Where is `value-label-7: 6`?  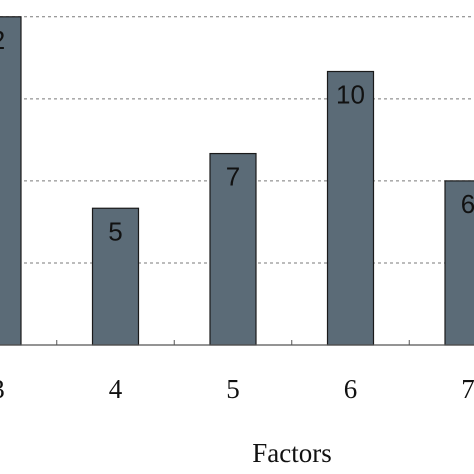 value-label-7: 6 is located at coordinates (467, 204).